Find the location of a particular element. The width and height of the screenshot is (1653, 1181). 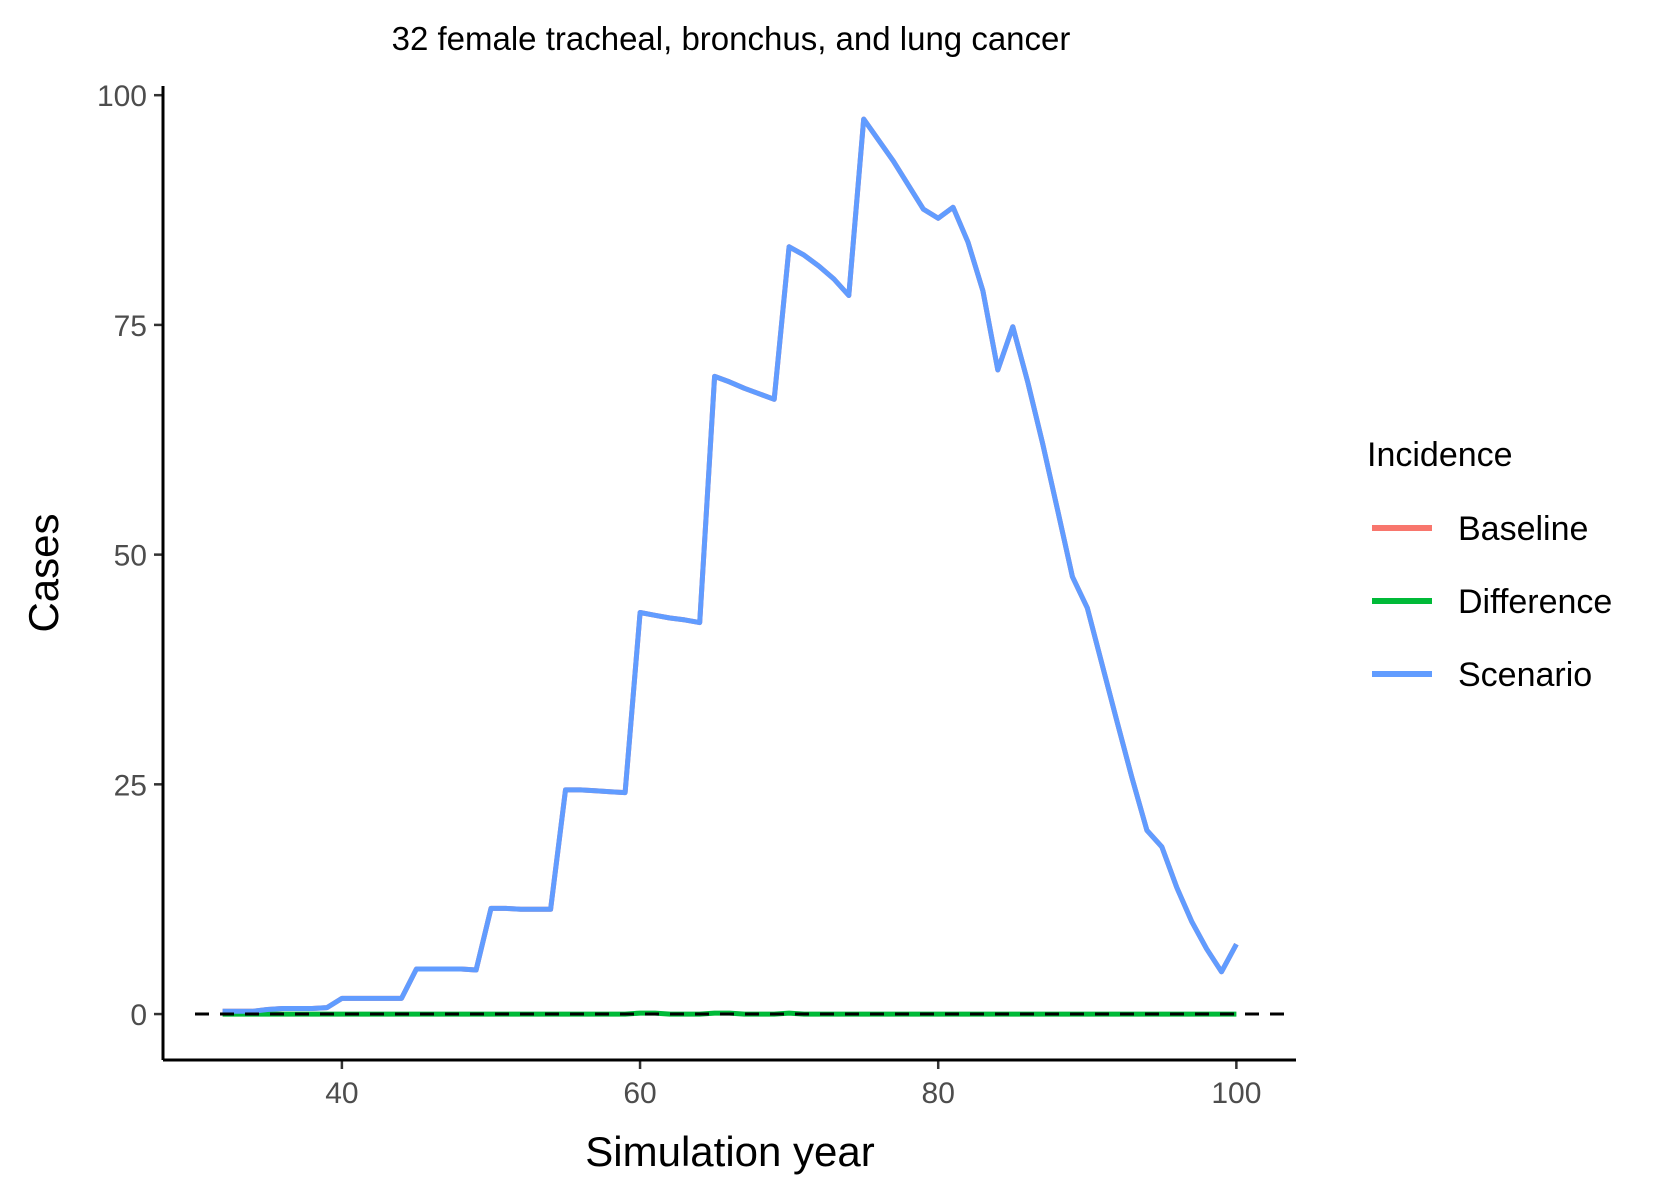

y-tick-label: 25 is located at coordinates (130, 785).